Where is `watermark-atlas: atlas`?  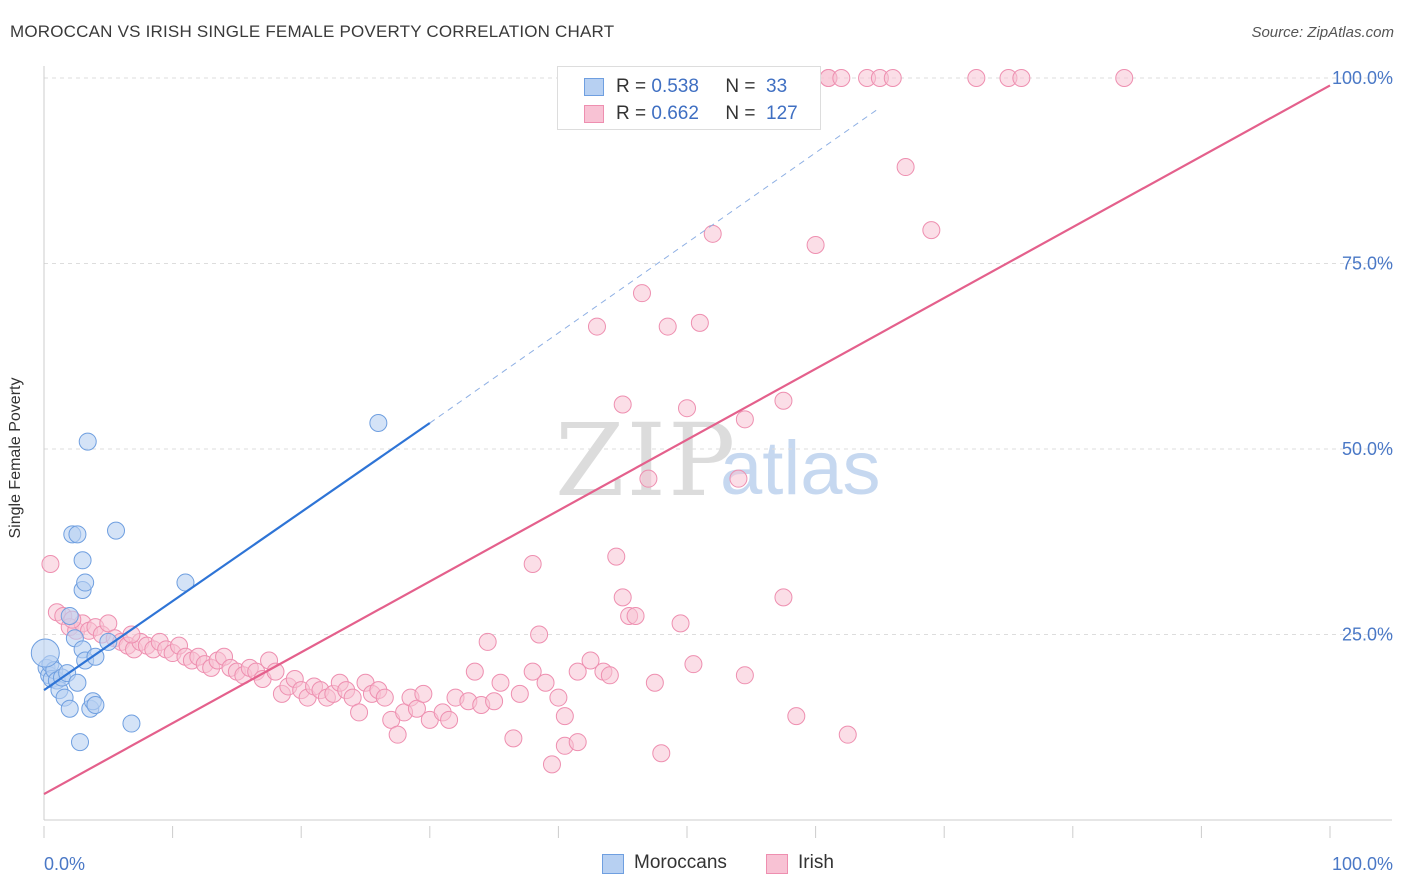 watermark-atlas: atlas is located at coordinates (800, 468).